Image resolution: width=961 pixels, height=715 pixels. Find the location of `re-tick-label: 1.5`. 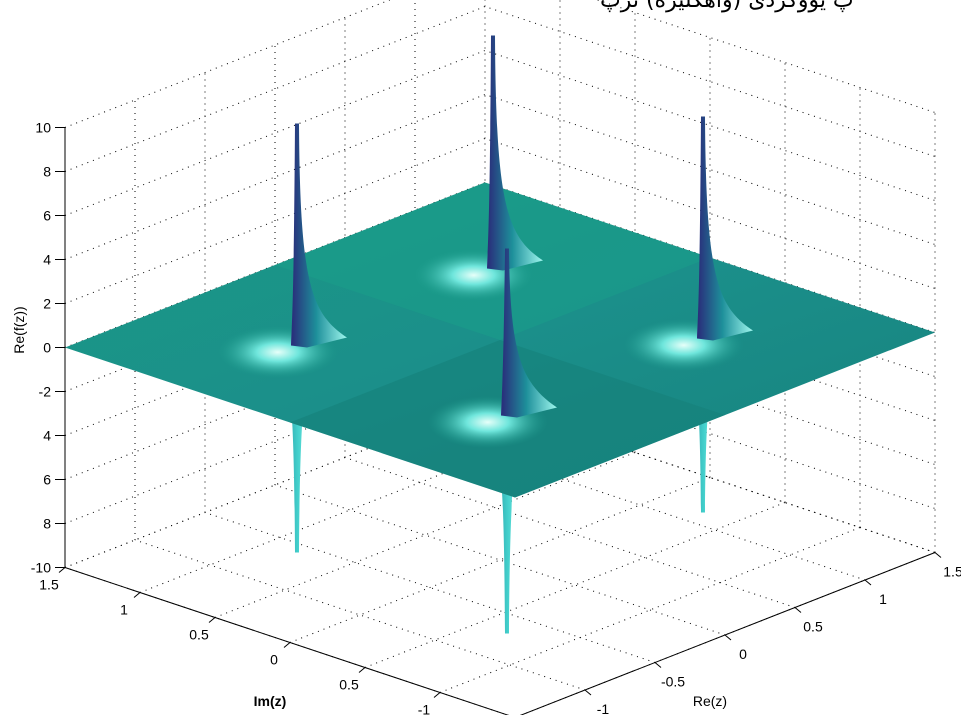

re-tick-label: 1.5 is located at coordinates (952, 572).